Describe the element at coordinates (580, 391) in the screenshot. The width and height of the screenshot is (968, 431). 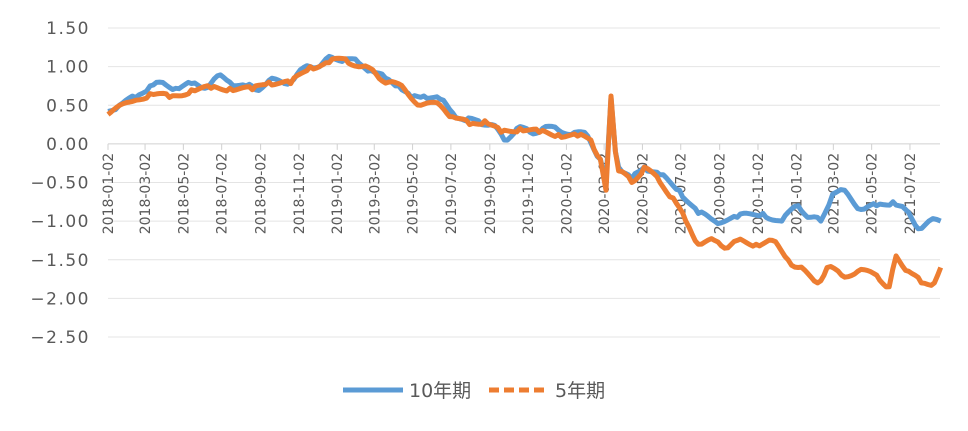
I see `legend-label: 5年期` at that location.